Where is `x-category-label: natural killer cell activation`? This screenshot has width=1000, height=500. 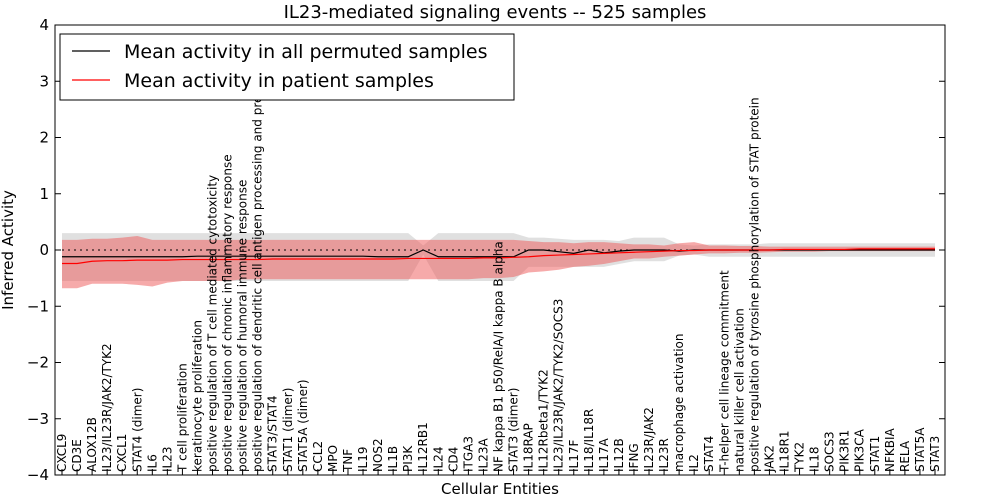
x-category-label: natural killer cell activation is located at coordinates (739, 390).